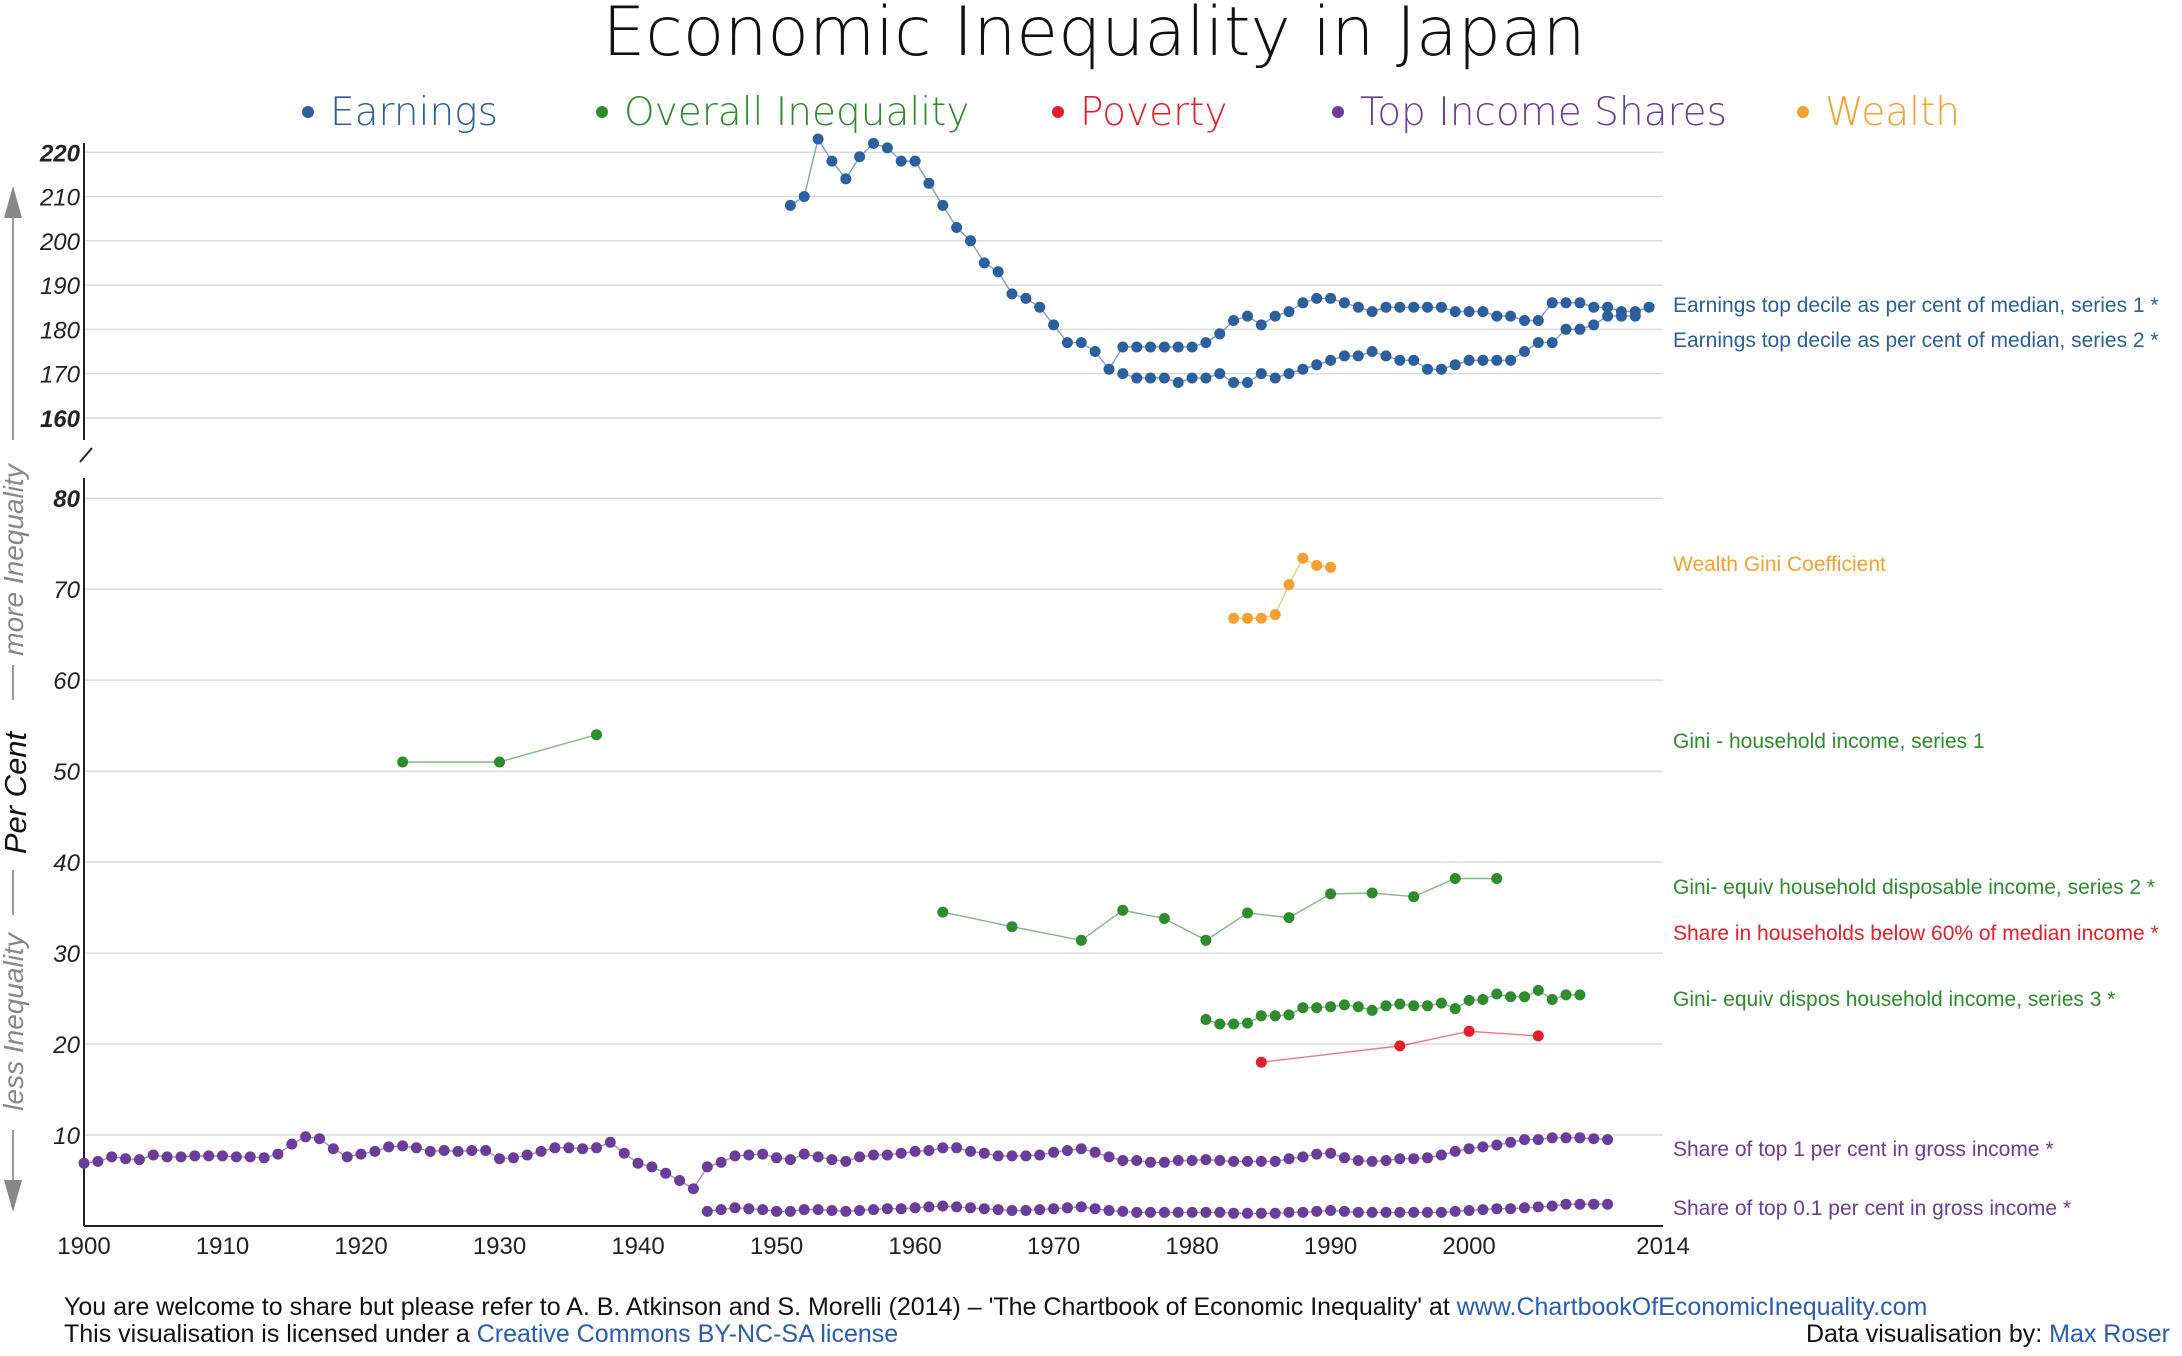 This screenshot has width=2182, height=1356. What do you see at coordinates (360, 1246) in the screenshot?
I see `x-tick-label: 1920` at bounding box center [360, 1246].